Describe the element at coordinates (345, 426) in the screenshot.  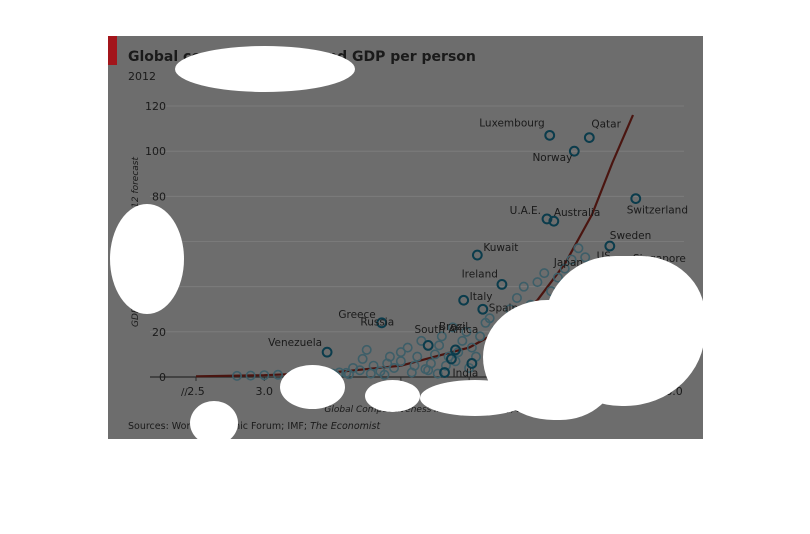
I see `source-italic: The Economist` at that location.